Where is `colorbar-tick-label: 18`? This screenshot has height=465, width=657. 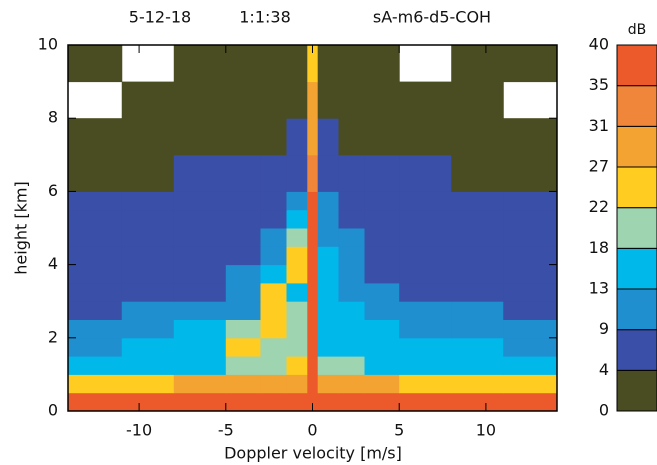 colorbar-tick-label: 18 is located at coordinates (599, 247).